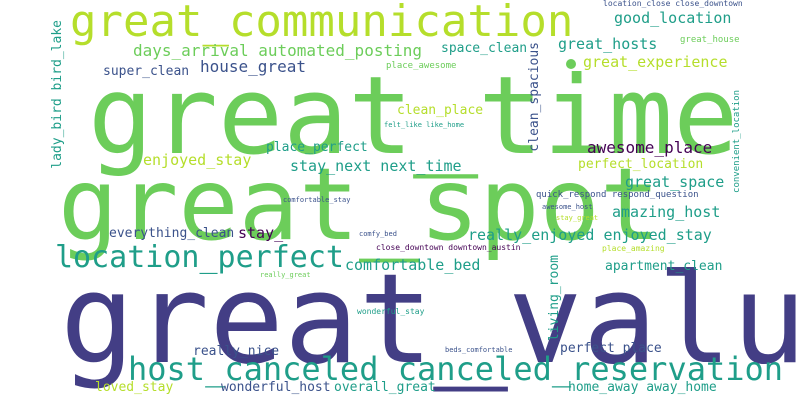  What do you see at coordinates (650, 147) in the screenshot?
I see `cloud-word: awesome_place` at bounding box center [650, 147].